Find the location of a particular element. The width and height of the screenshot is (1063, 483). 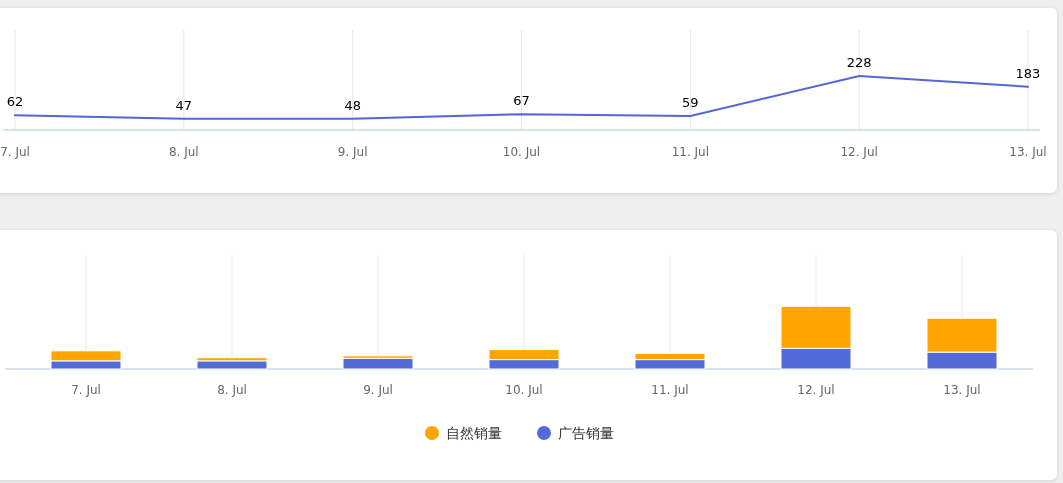

data-label: 47 is located at coordinates (184, 105).